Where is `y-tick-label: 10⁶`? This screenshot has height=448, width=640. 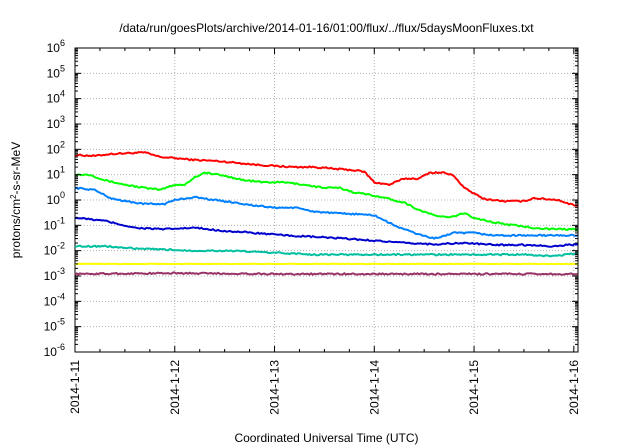
y-tick-label: 10⁶ is located at coordinates (56, 46).